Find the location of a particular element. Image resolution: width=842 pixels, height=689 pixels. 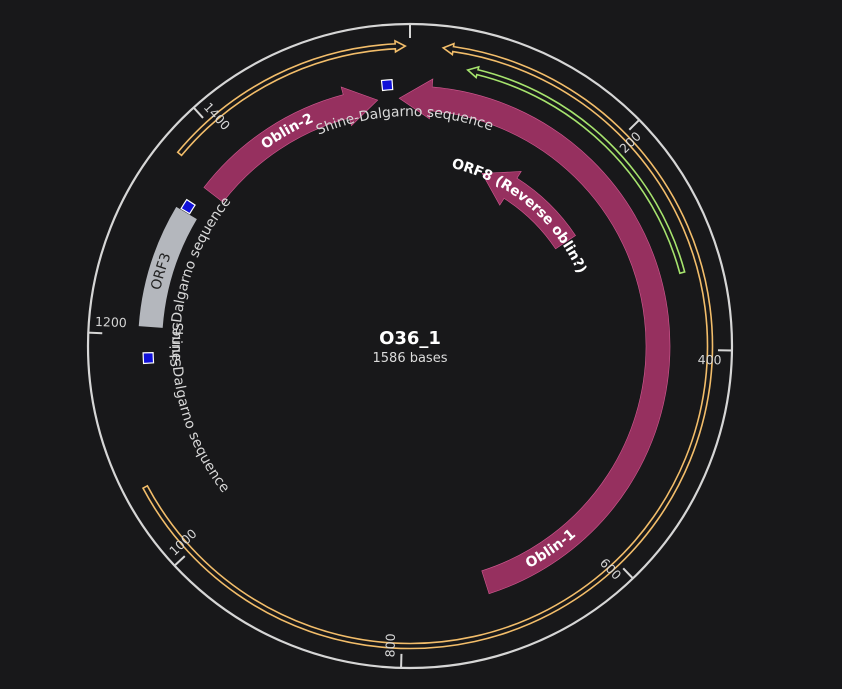

feature-orf3 is located at coordinates (167, 267).